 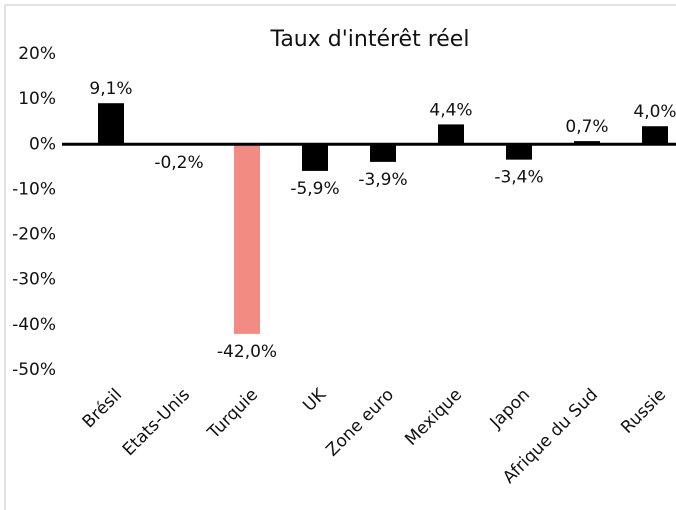 What do you see at coordinates (586, 127) in the screenshot?
I see `value-label: 0,7%` at bounding box center [586, 127].